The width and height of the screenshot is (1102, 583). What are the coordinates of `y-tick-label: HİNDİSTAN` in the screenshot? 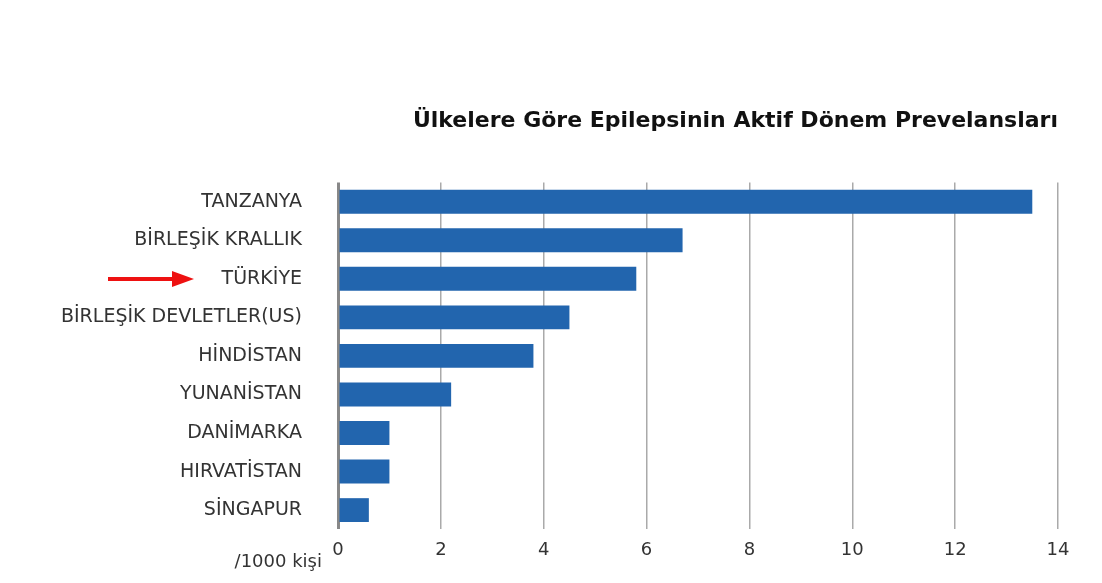 It's located at (250, 353).